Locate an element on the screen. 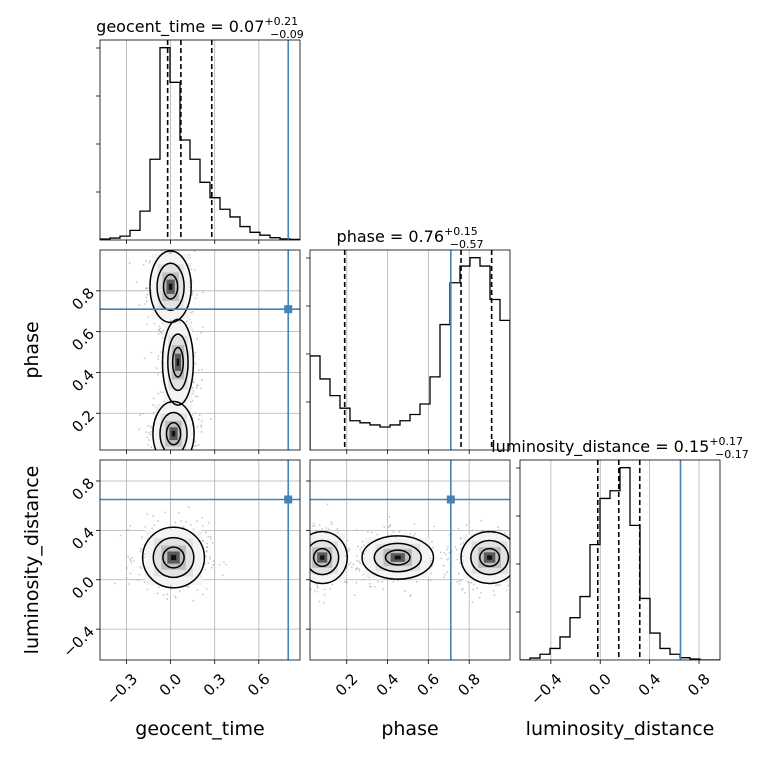 Image resolution: width=760 pixels, height=760 pixels. histogram-phase is located at coordinates (410, 353).